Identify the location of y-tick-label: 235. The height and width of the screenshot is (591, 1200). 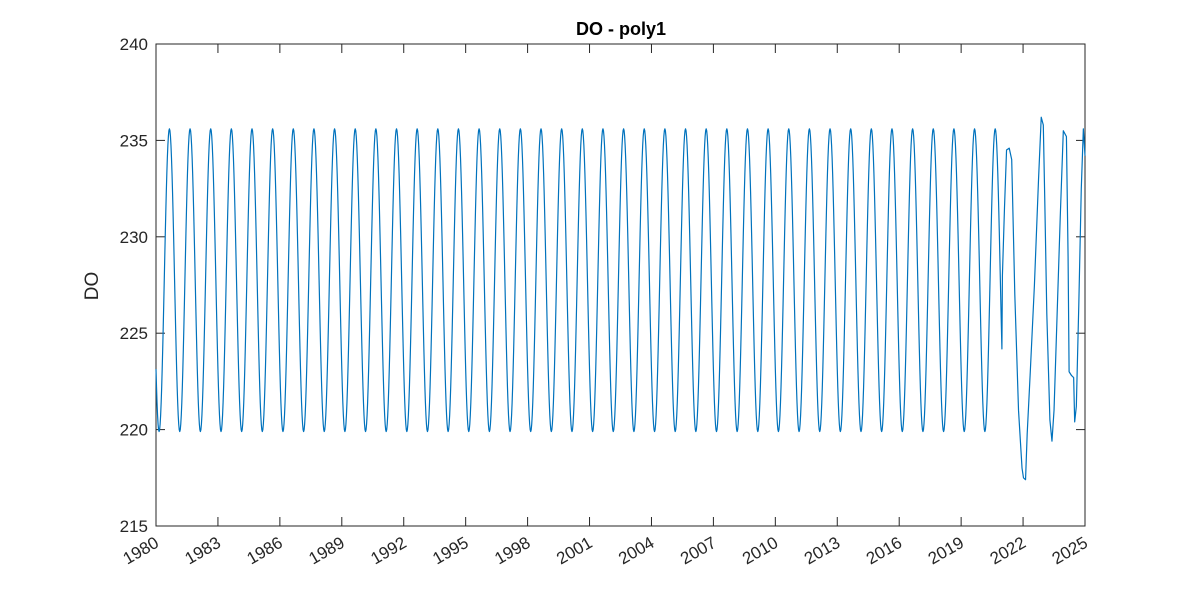
(134, 140).